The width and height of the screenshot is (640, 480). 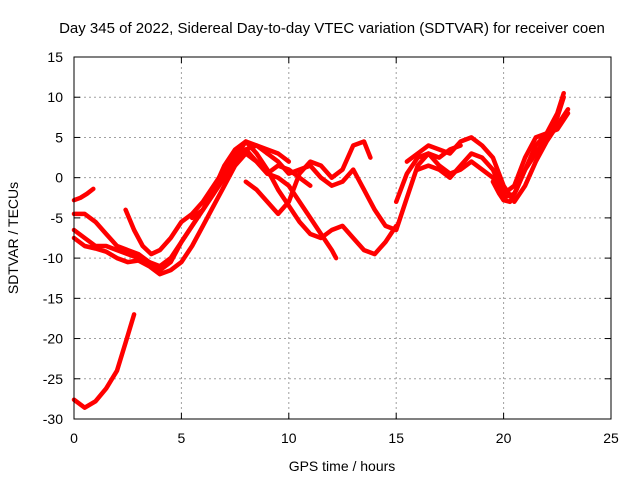 I want to click on x-tick-label: 10, so click(x=289, y=438).